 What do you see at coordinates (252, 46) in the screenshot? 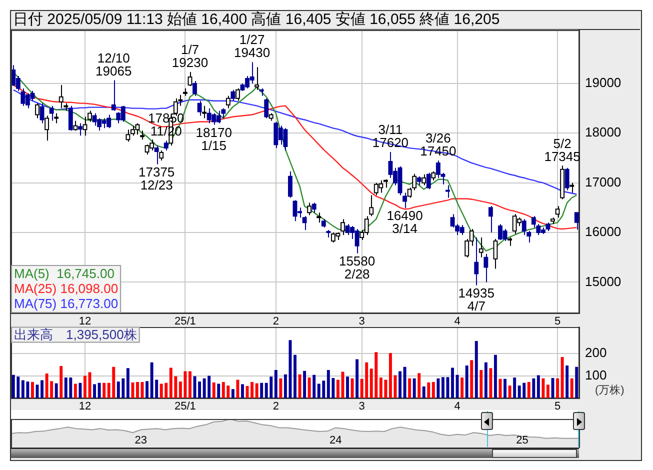
I see `annotation: 1/27 19430` at bounding box center [252, 46].